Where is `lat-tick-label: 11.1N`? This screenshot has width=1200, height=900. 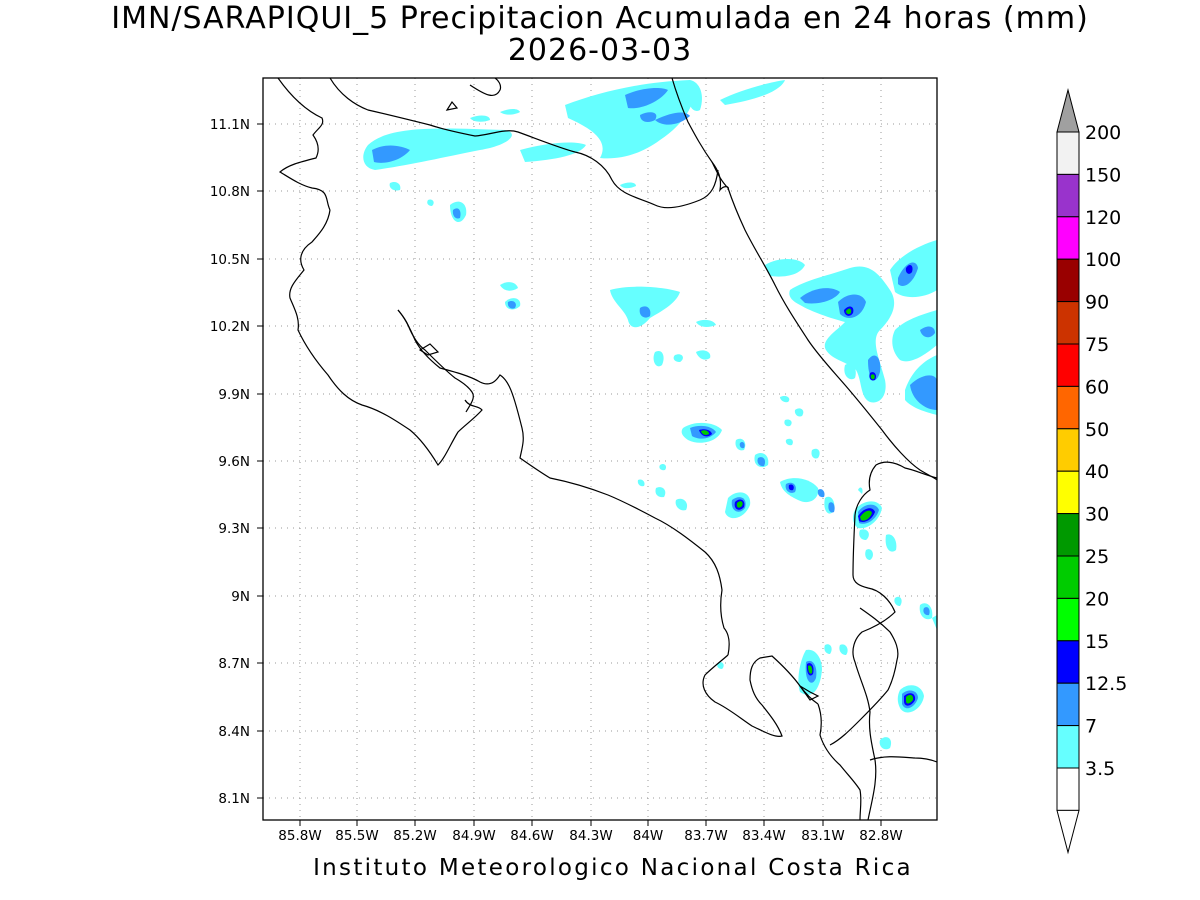 lat-tick-label: 11.1N is located at coordinates (230, 125).